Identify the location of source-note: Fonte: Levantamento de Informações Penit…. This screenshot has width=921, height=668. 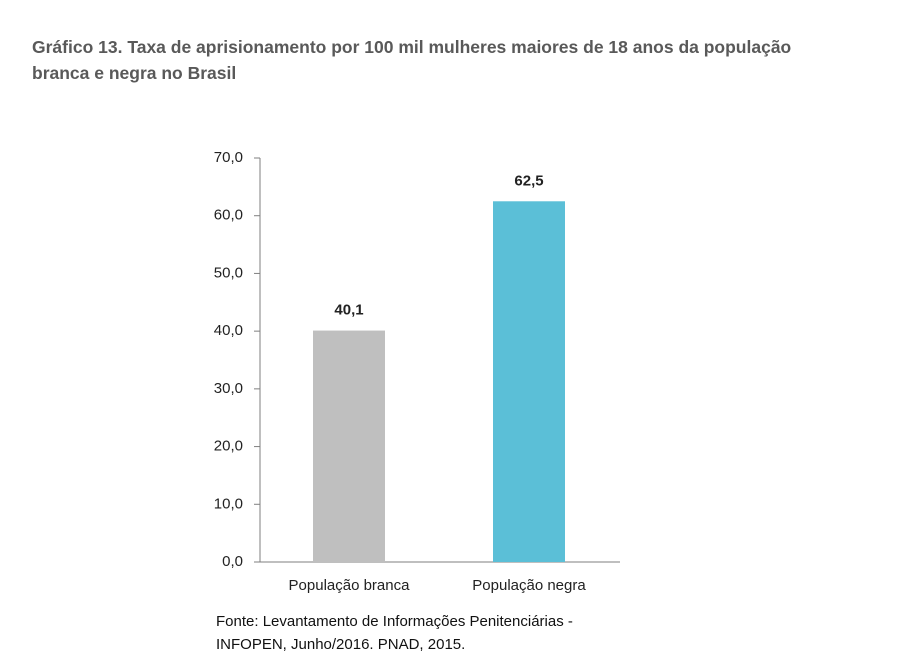
(394, 633).